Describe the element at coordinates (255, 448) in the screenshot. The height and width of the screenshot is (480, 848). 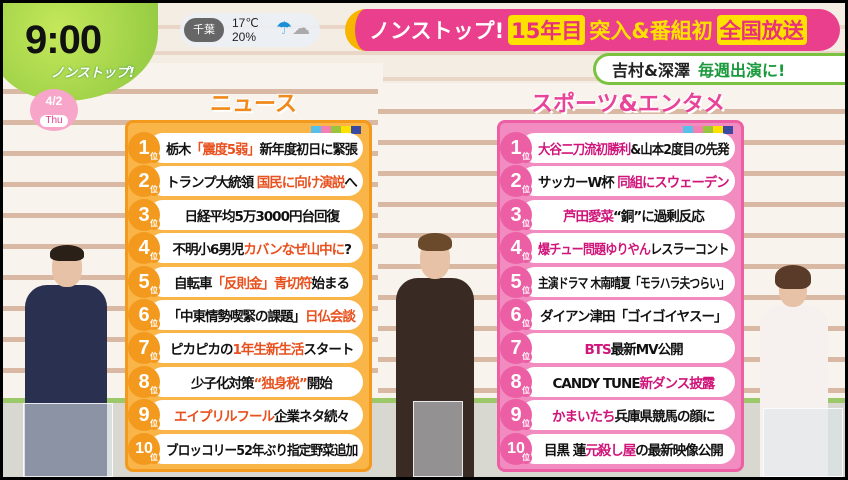
I see `ranking-item-pill: ブロッコリー52年ぶり指定野菜追加` at that location.